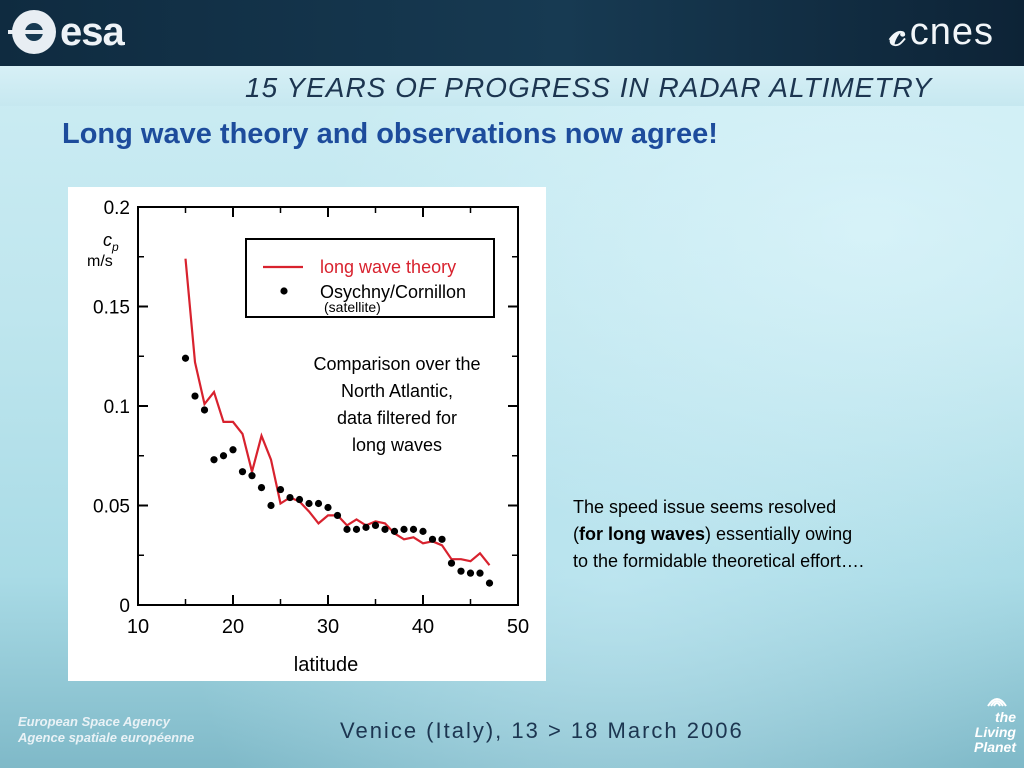 Image resolution: width=1024 pixels, height=768 pixels. What do you see at coordinates (997, 702) in the screenshot?
I see `living-planet-icon` at bounding box center [997, 702].